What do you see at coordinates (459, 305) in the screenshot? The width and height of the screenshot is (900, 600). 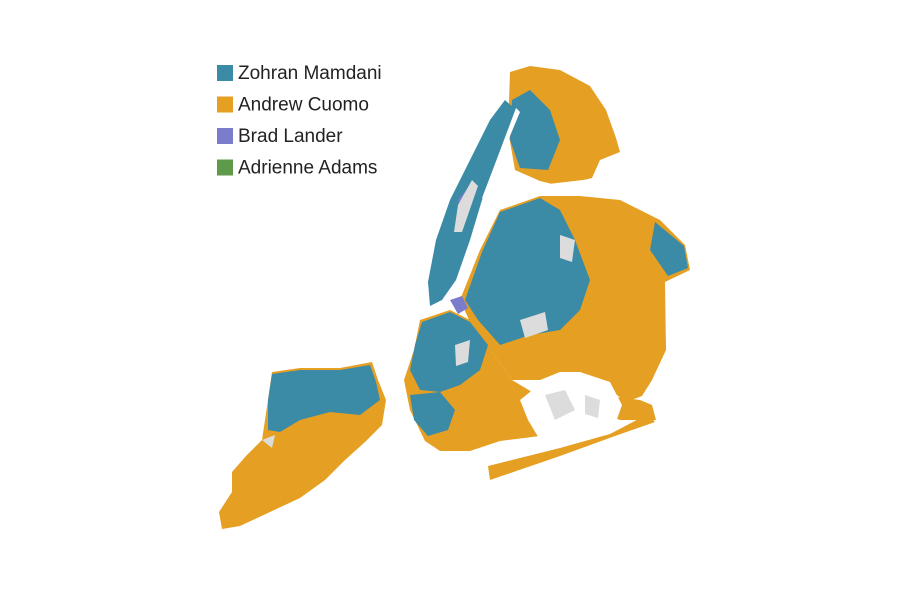 I see `lander-area` at bounding box center [459, 305].